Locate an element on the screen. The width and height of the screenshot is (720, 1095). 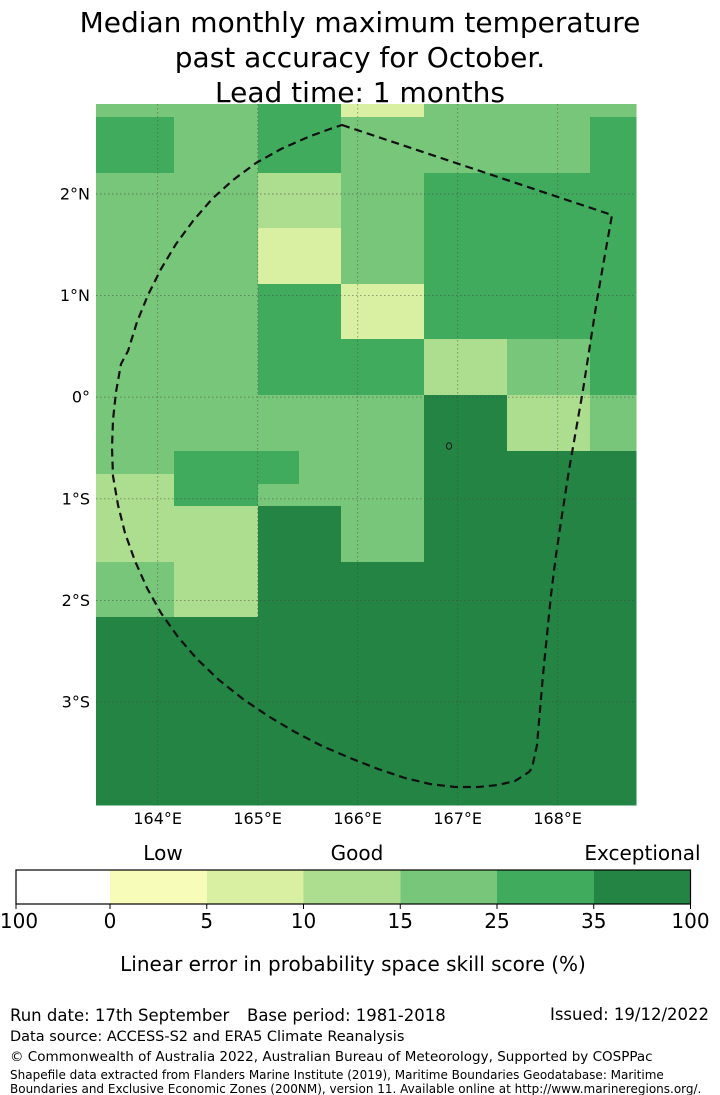
issued-date-text: Issued: 19/12/2022 is located at coordinates (629, 1014).